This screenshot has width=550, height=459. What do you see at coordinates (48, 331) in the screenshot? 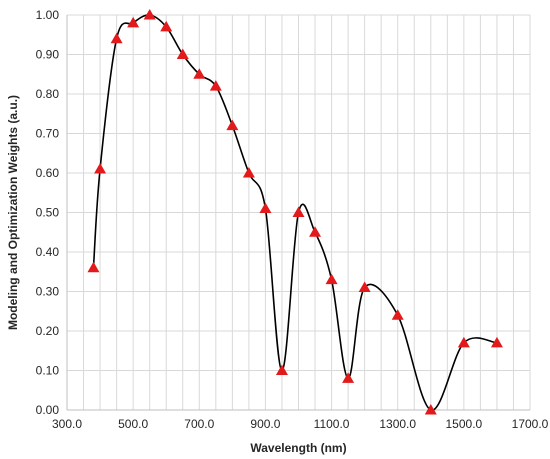
I see `y-tick-label: 0.20` at bounding box center [48, 331].